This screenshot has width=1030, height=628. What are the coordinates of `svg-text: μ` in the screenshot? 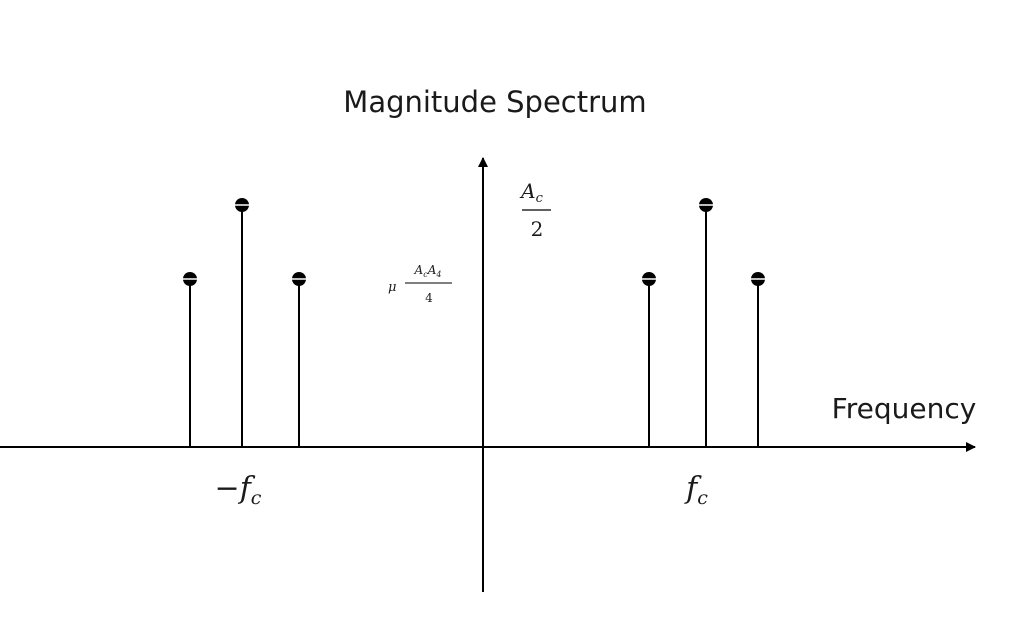 It's located at (392, 287).